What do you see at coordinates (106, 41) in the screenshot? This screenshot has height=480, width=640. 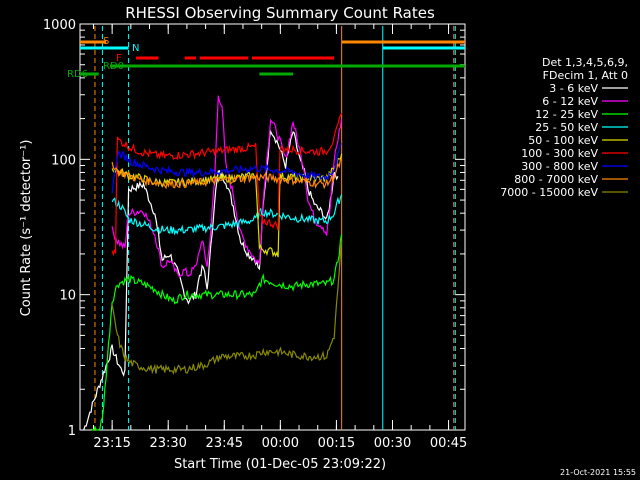 I see `flag-label: S` at bounding box center [106, 41].